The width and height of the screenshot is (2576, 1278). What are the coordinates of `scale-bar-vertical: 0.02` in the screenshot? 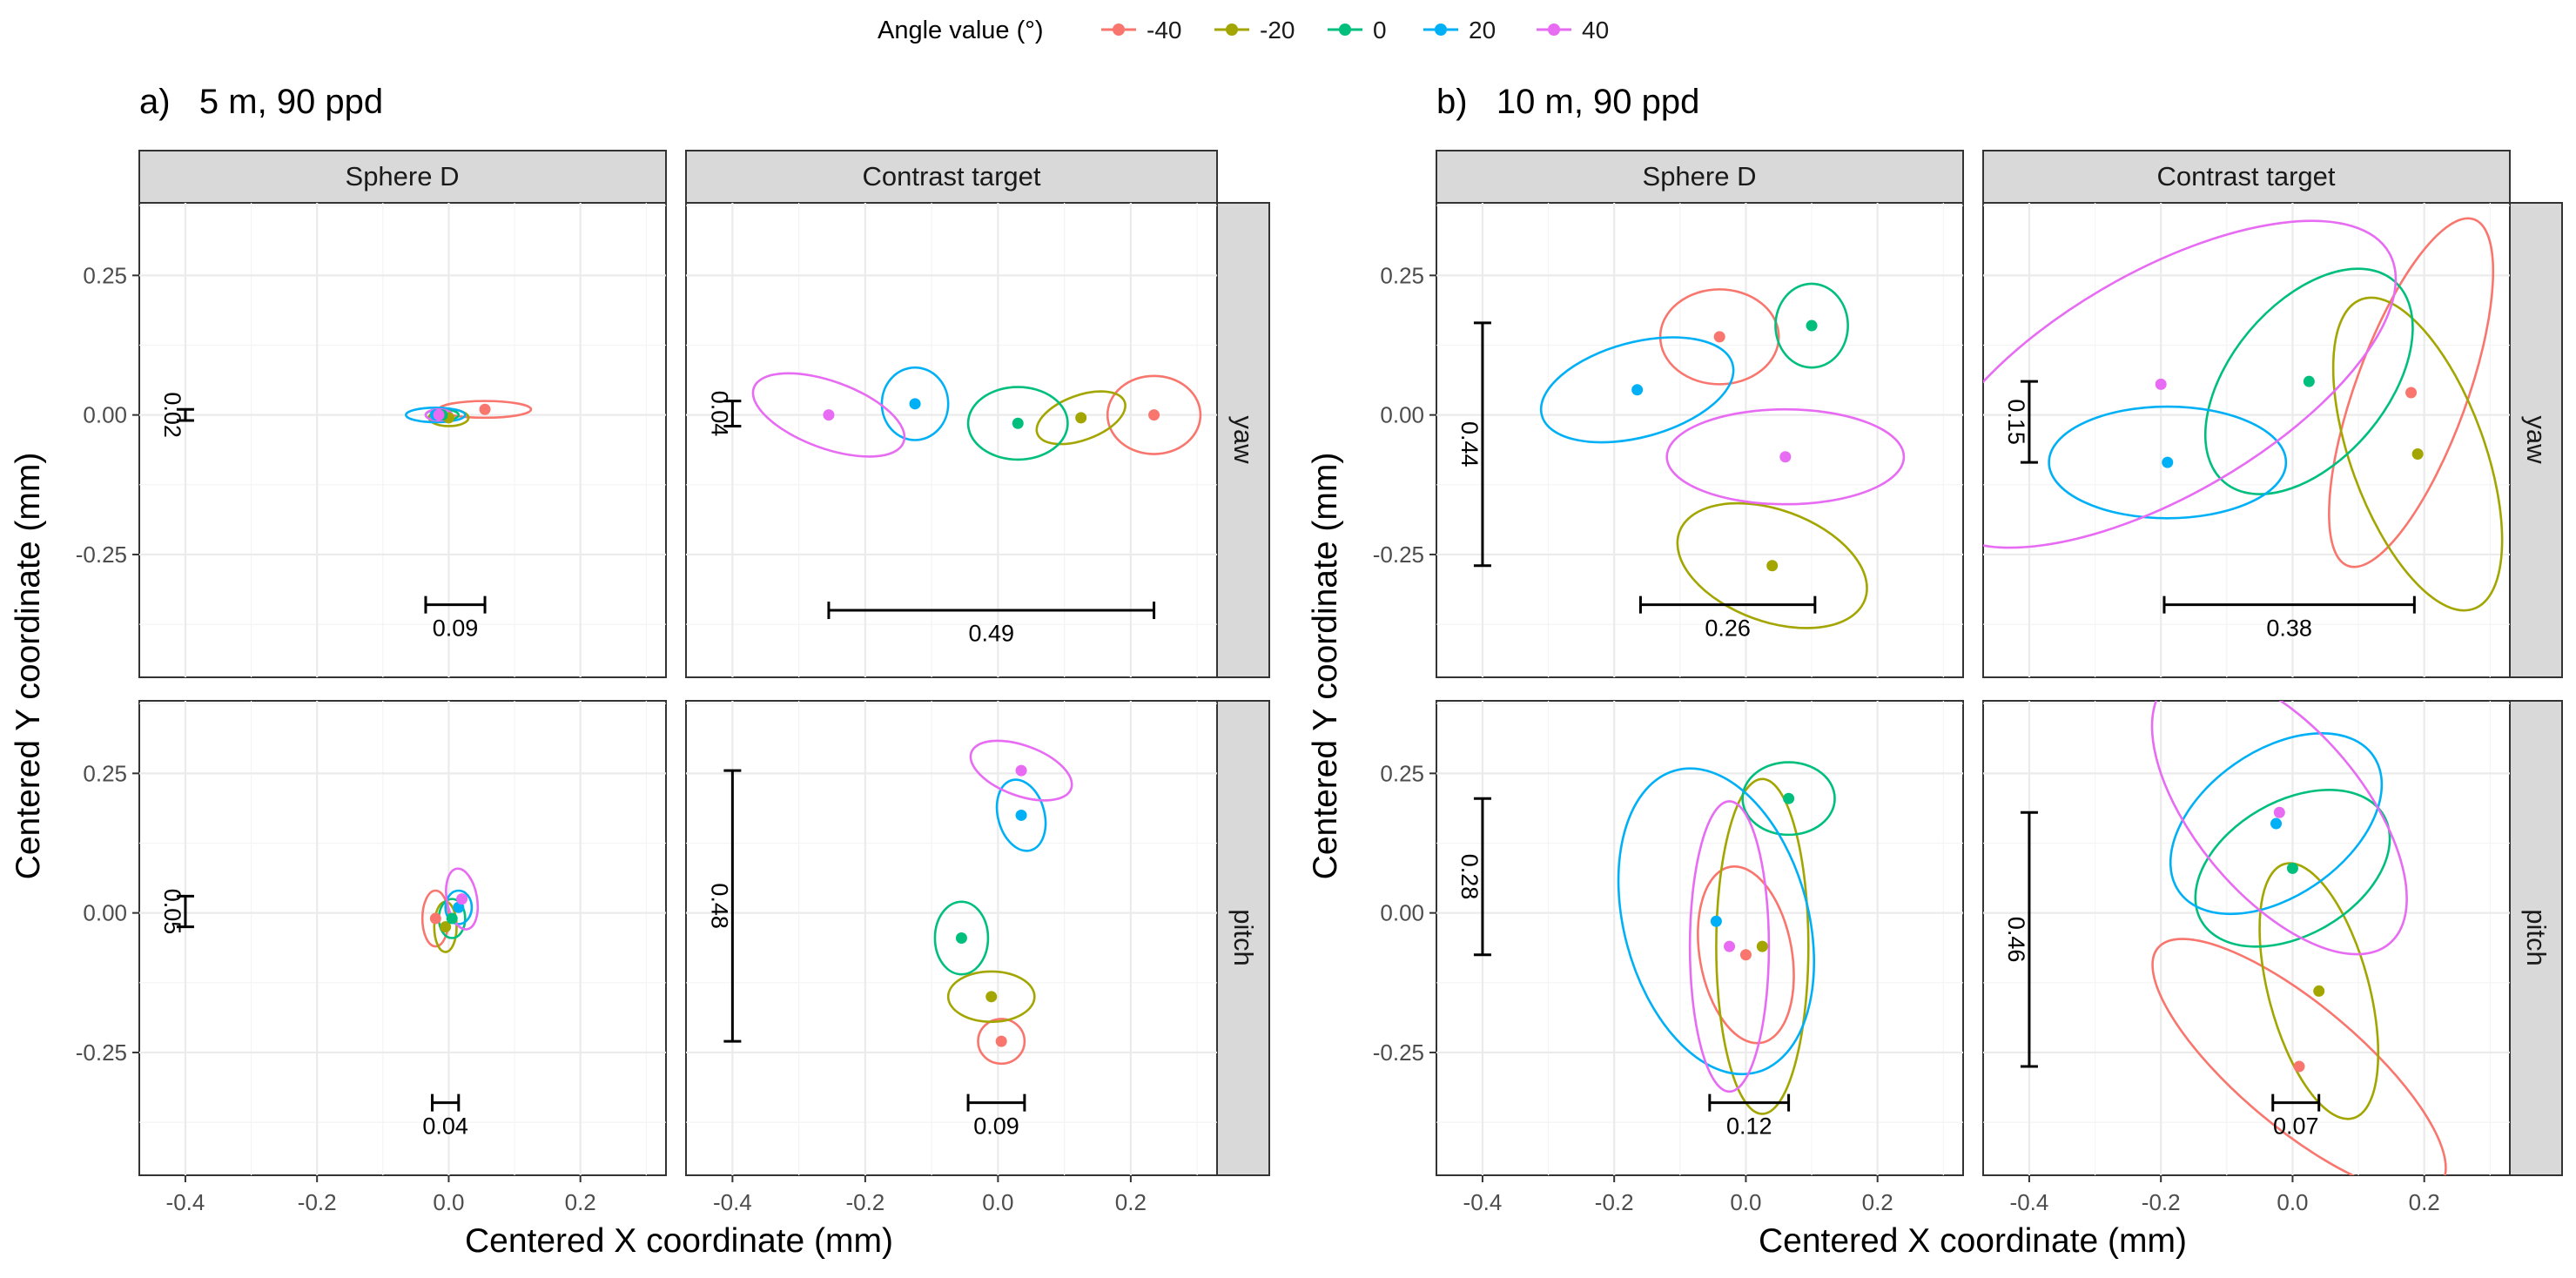 It's located at (176, 415).